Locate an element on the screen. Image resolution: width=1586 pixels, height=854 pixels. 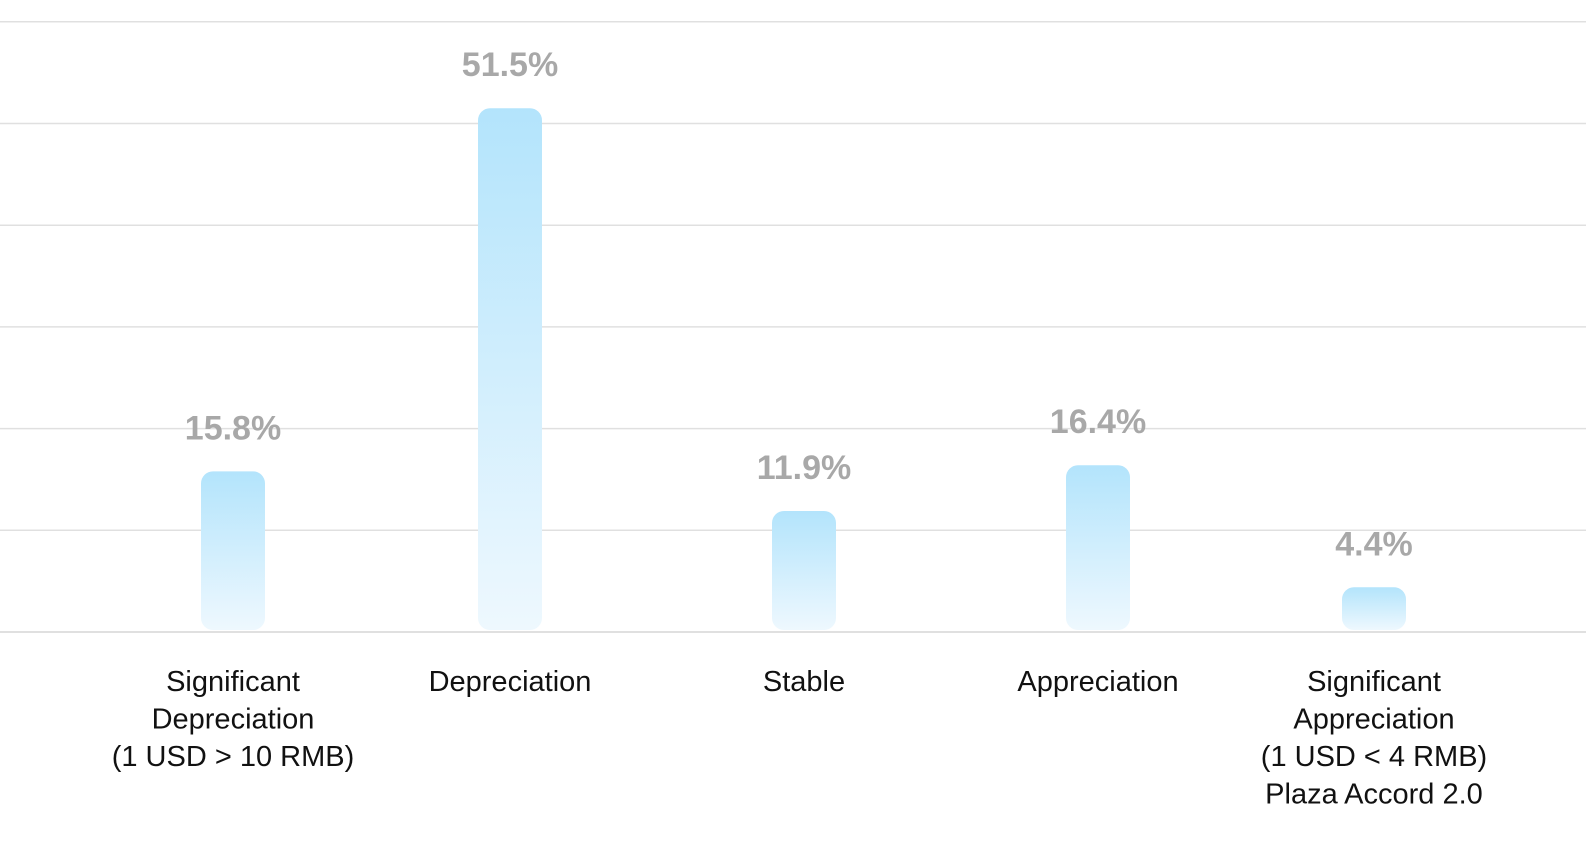
category-label: Significant Depreciation (1 USD > 10 RMB) is located at coordinates (233, 719).